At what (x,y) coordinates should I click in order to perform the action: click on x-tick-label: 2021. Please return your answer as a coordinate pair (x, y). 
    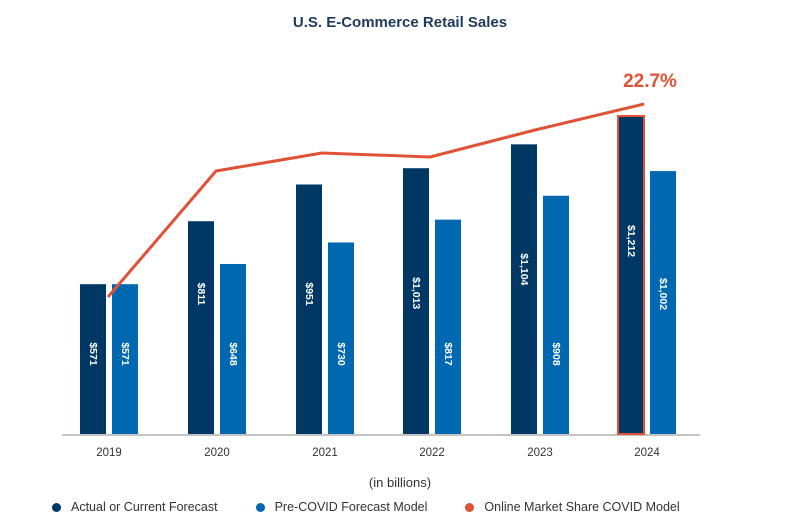
    Looking at the image, I should click on (325, 453).